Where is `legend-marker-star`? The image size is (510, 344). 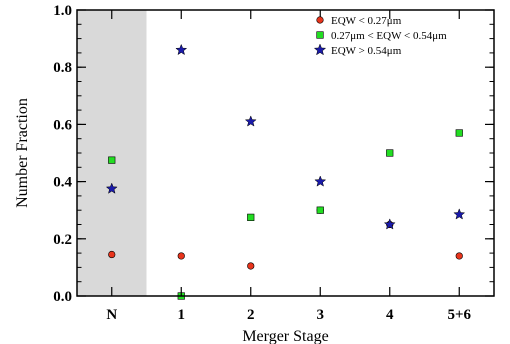 legend-marker-star is located at coordinates (320, 49).